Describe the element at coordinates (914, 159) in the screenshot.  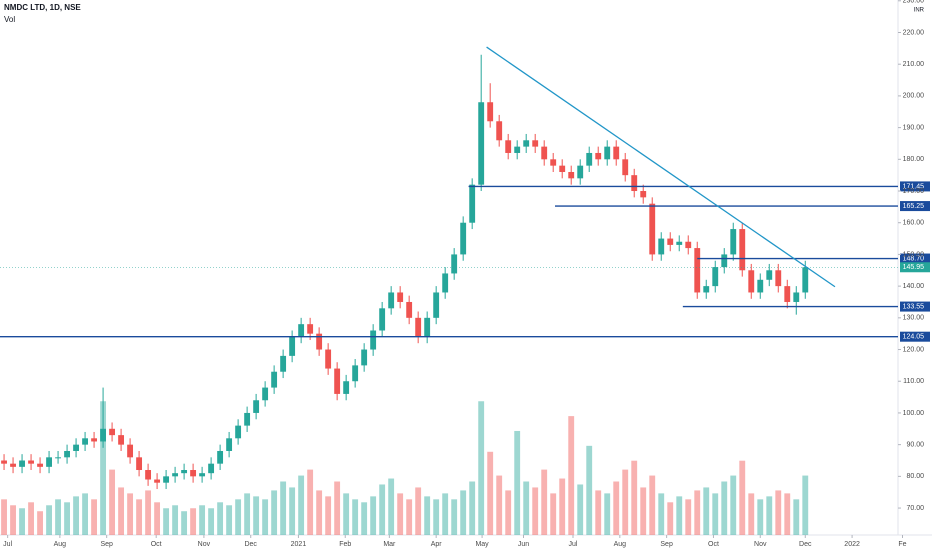
I see `y-tick-label: 180.00` at that location.